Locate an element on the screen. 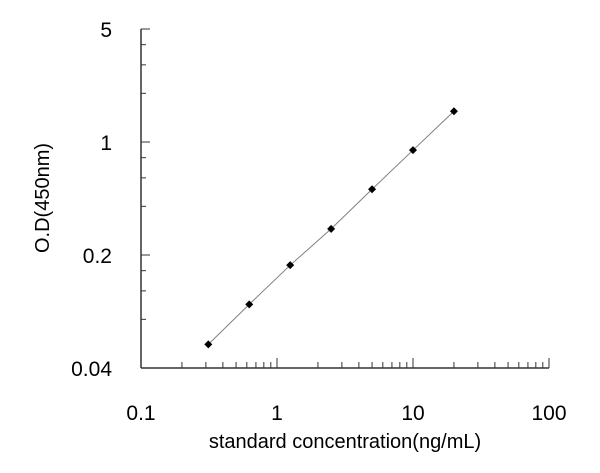 The width and height of the screenshot is (600, 473). x-axis-title: standard concentration(ng/mL) is located at coordinates (345, 442).